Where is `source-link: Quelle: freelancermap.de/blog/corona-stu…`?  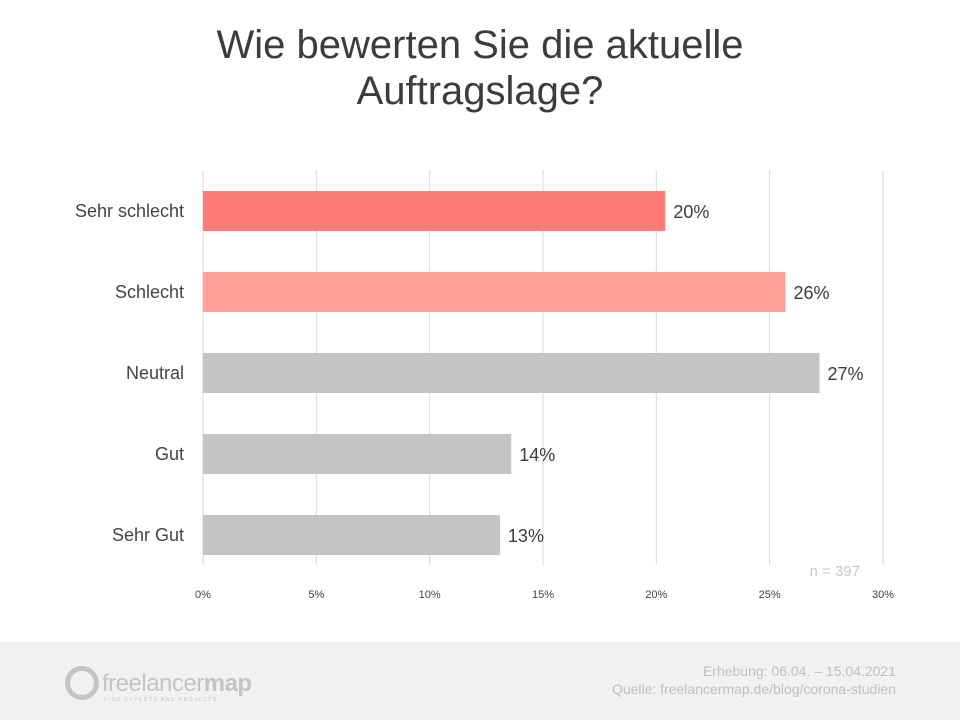
source-link: Quelle: freelancermap.de/blog/corona-stu… is located at coordinates (753, 689).